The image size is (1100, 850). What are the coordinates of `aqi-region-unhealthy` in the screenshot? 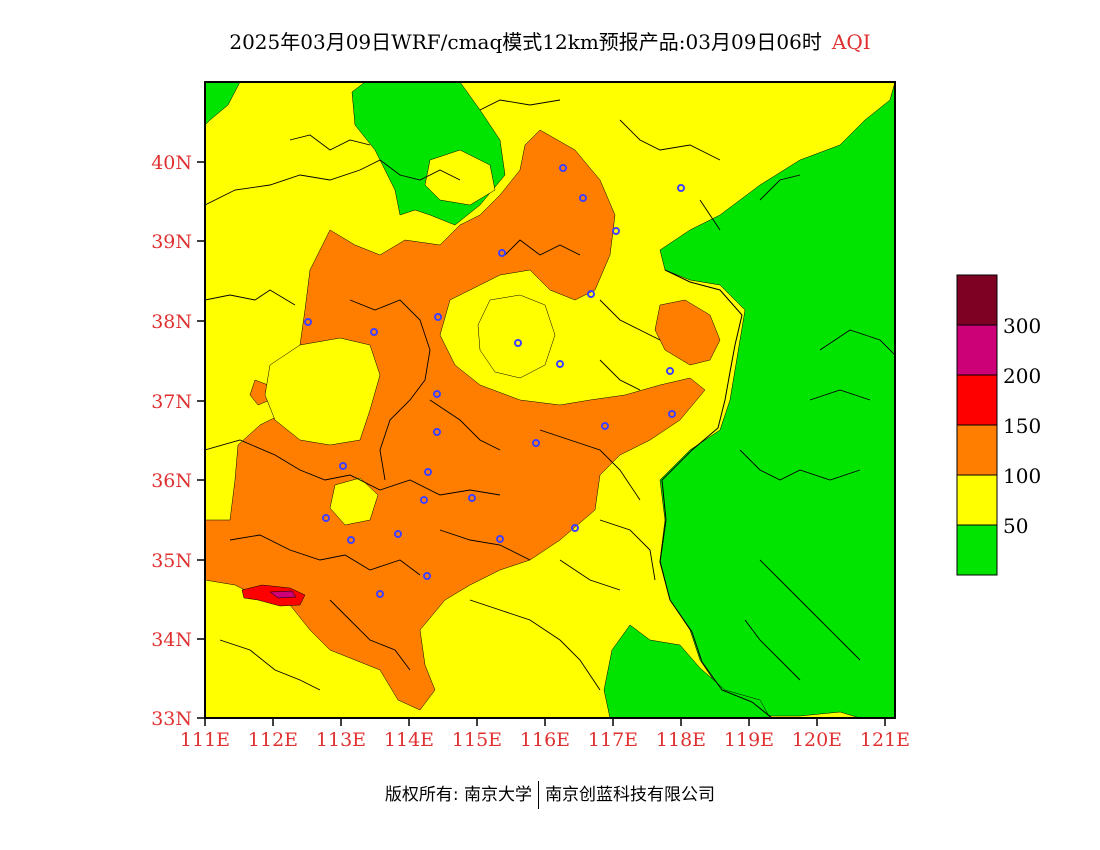 It's located at (273, 595).